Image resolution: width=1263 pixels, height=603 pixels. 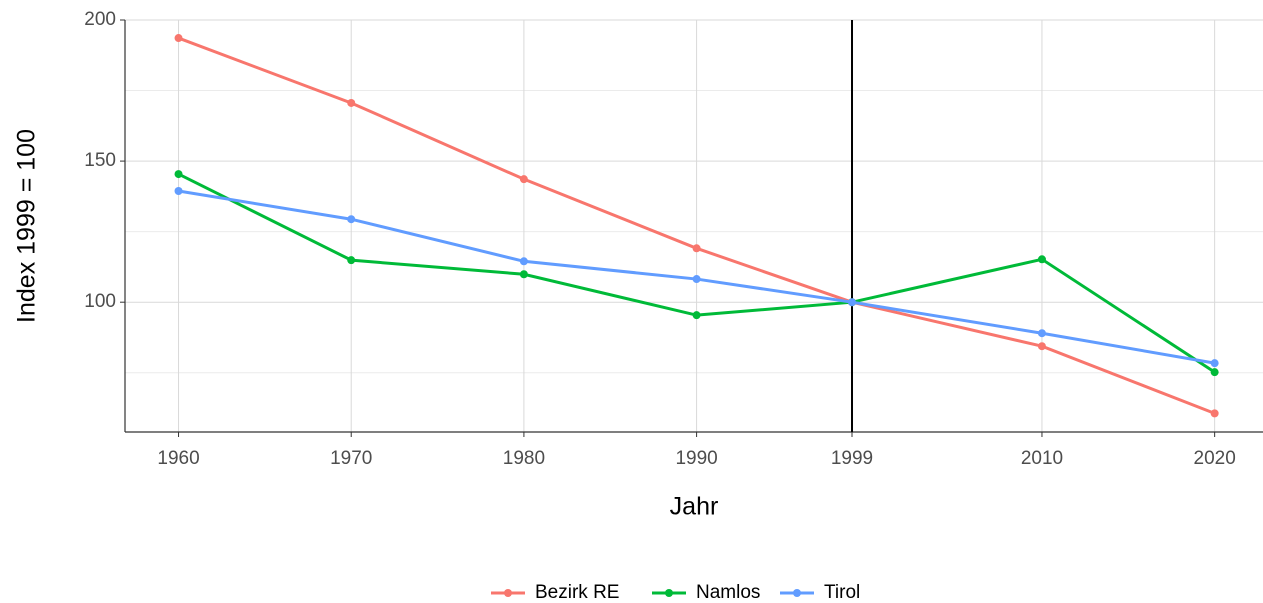 What do you see at coordinates (694, 507) in the screenshot?
I see `x-axis-title: Jahr` at bounding box center [694, 507].